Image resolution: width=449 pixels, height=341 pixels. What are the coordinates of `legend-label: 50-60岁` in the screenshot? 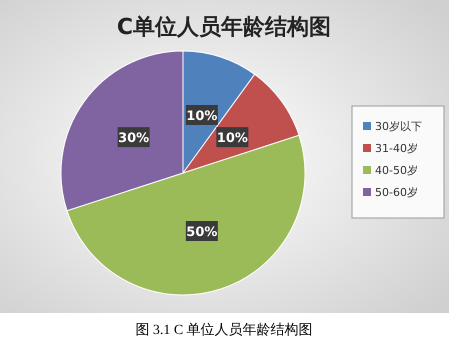 It's located at (396, 192).